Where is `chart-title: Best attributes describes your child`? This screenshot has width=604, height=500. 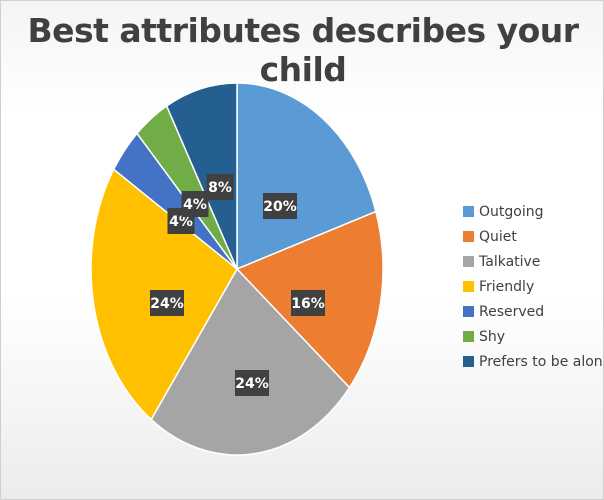
chart-title: Best attributes describes your child is located at coordinates (303, 50).